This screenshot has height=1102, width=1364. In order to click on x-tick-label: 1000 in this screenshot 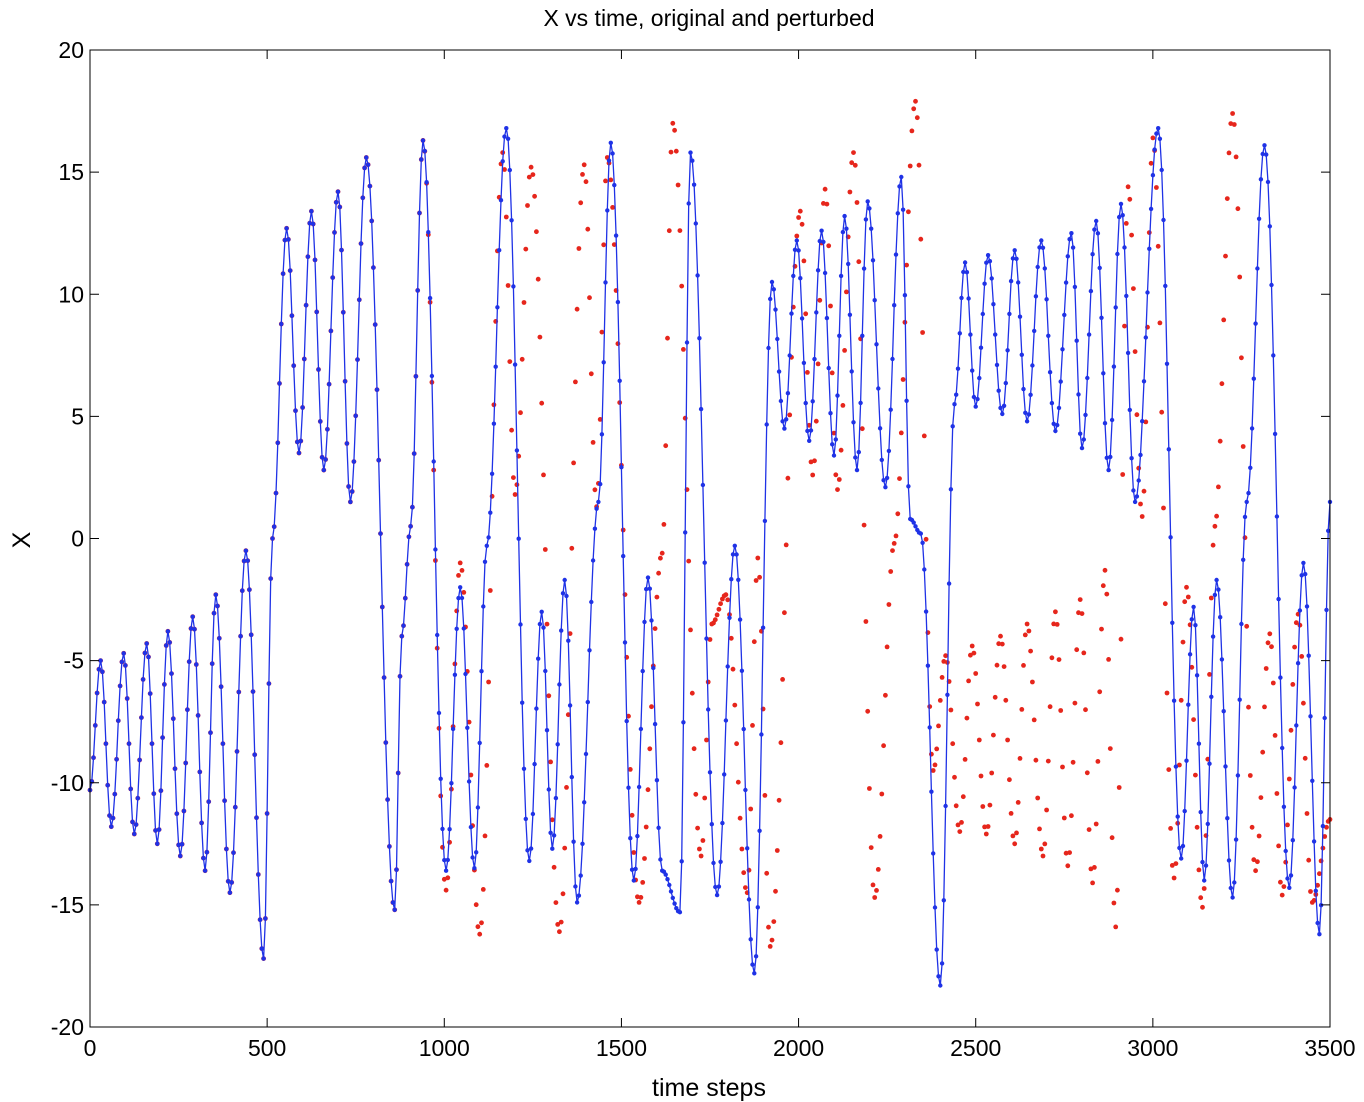, I will do `click(444, 1048)`.